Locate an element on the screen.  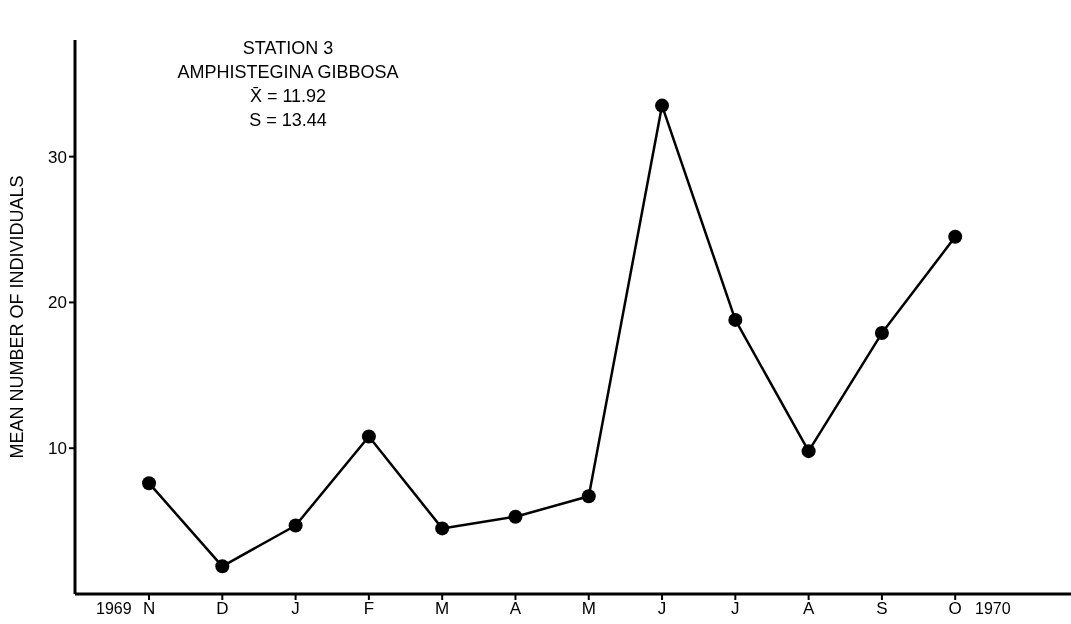
annotation: X̄ = 11.92 is located at coordinates (288, 96).